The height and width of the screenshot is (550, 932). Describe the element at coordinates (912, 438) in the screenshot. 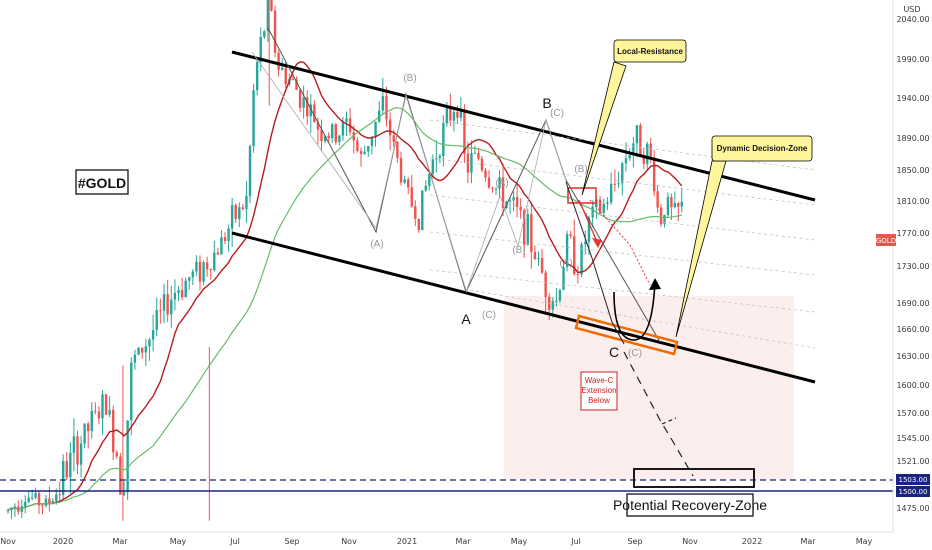

I see `y-tick-label: 1545.00` at that location.